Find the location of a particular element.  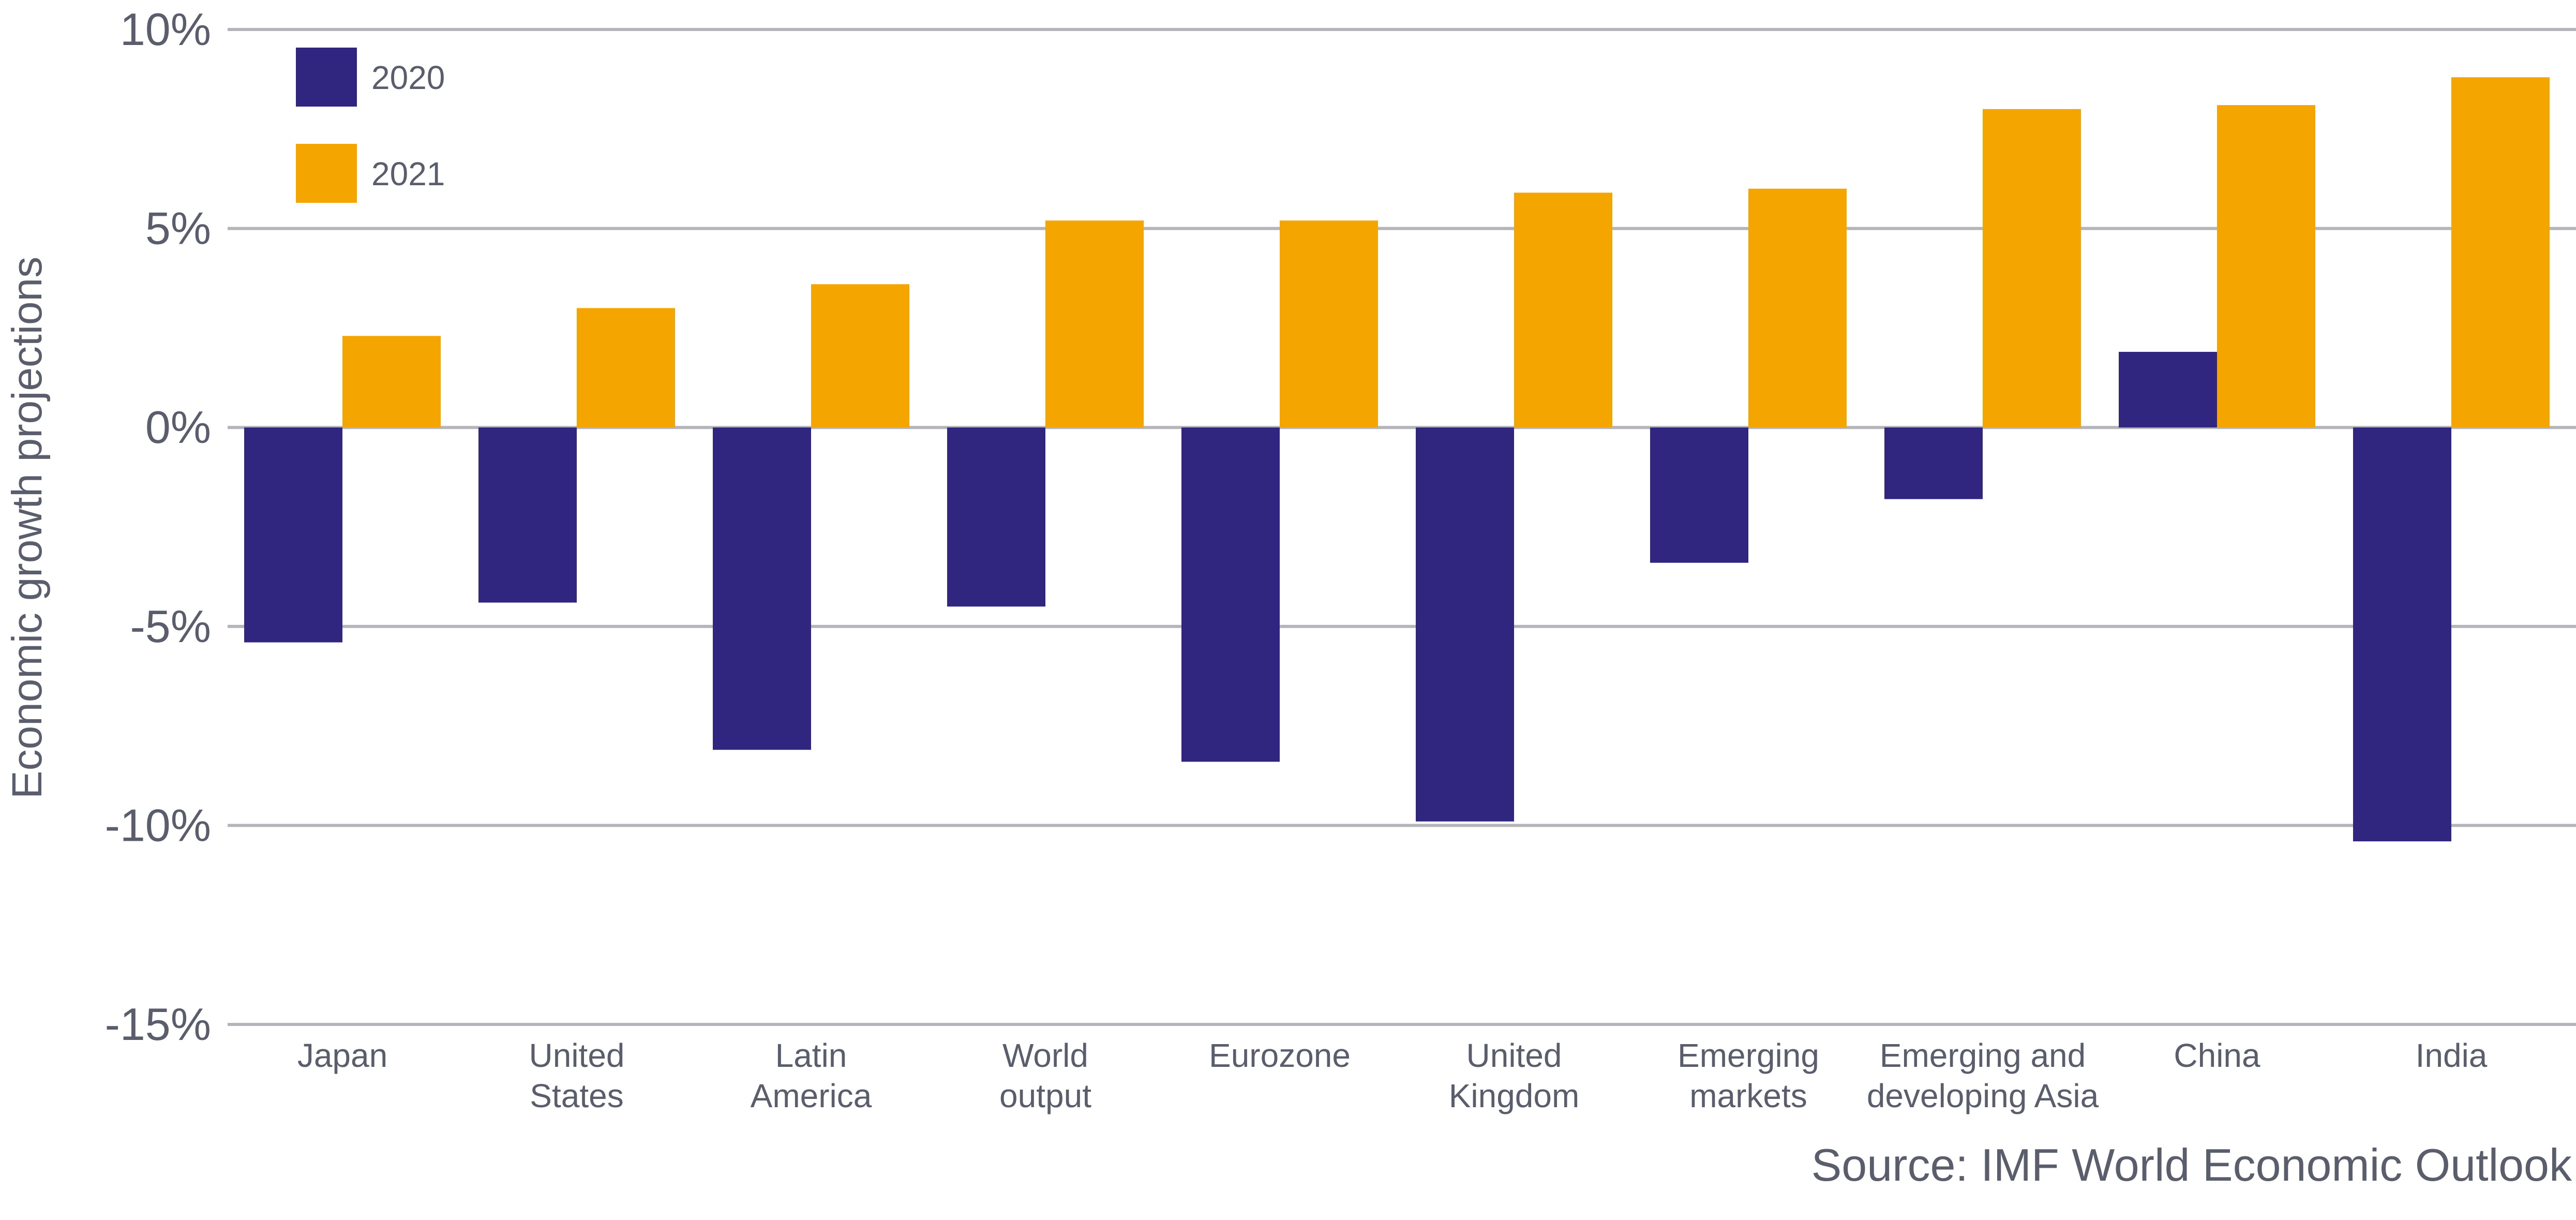

x-category-label: Eurozone is located at coordinates (1280, 1055).